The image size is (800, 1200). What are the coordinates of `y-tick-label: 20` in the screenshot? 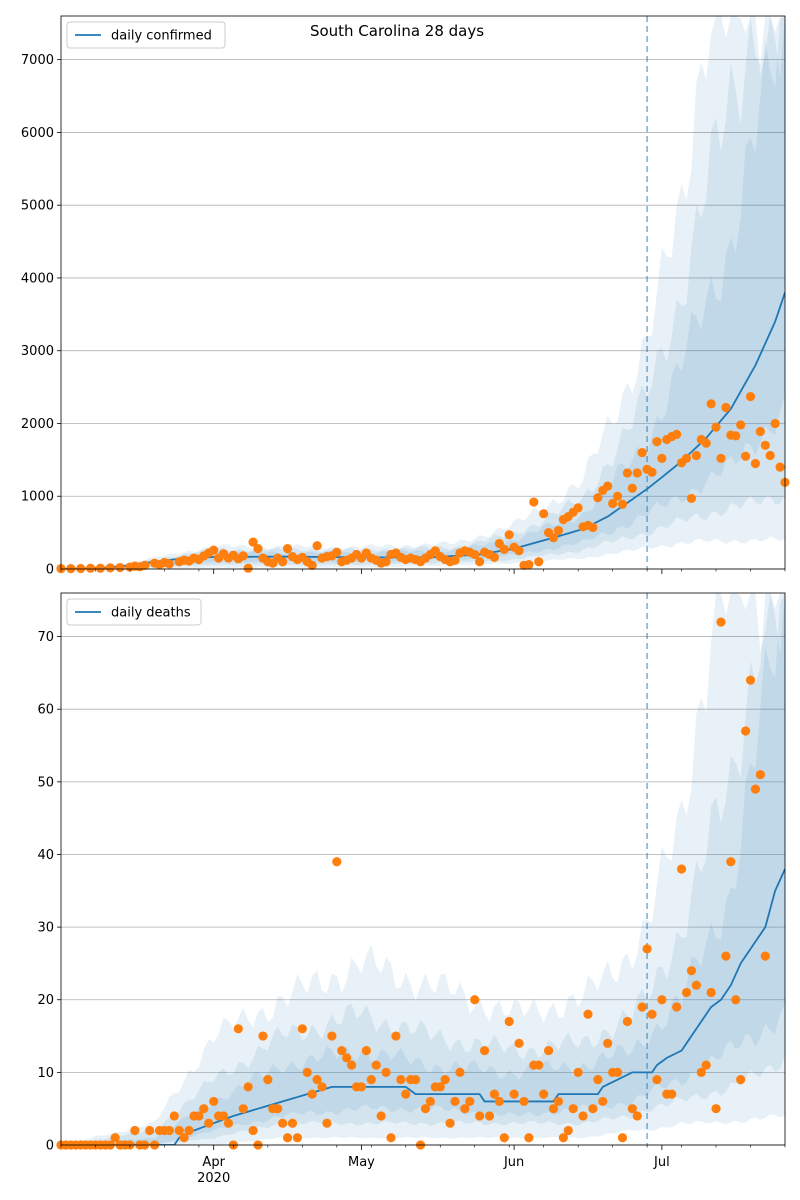 It's located at (45, 1000).